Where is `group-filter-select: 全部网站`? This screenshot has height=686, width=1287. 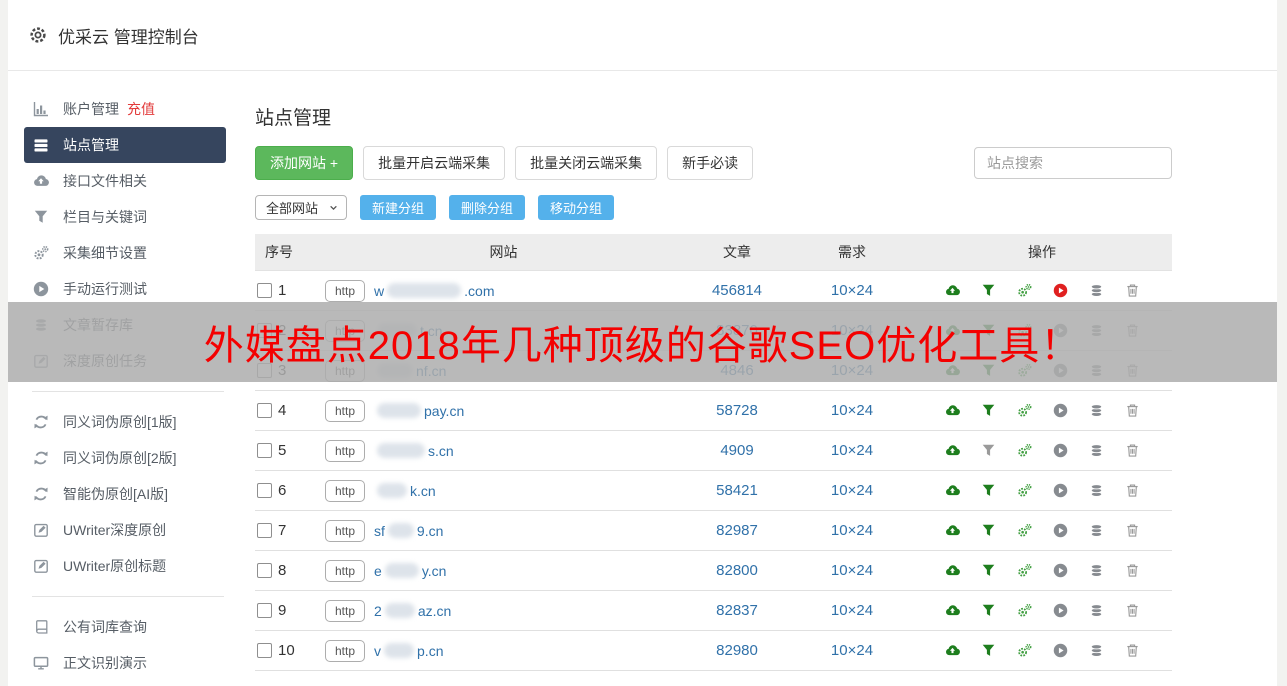
group-filter-select: 全部网站 is located at coordinates (301, 207).